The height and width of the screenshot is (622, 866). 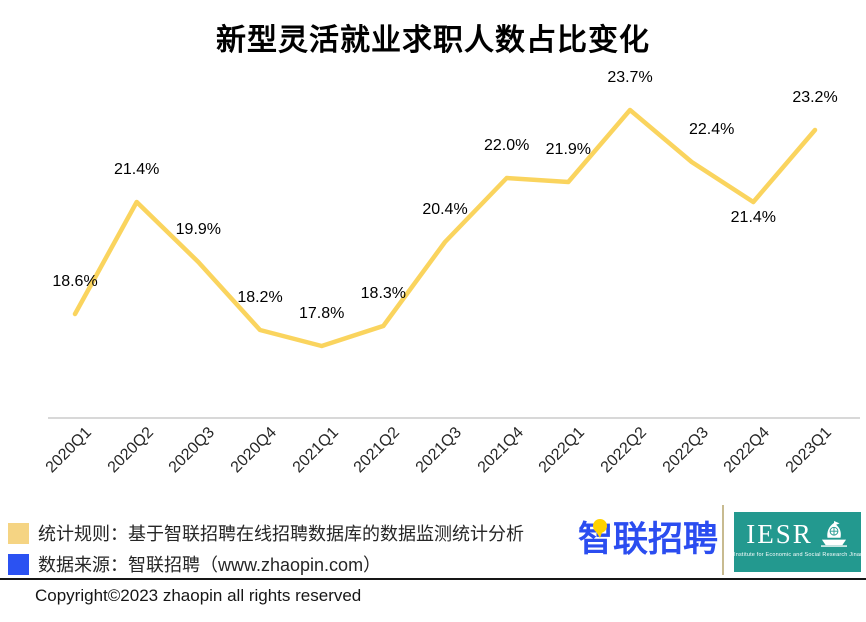 I want to click on legend-row-rule: 统计规则：基于智联招聘在线招聘数据库的数据监测统计分析, so click(x=266, y=533).